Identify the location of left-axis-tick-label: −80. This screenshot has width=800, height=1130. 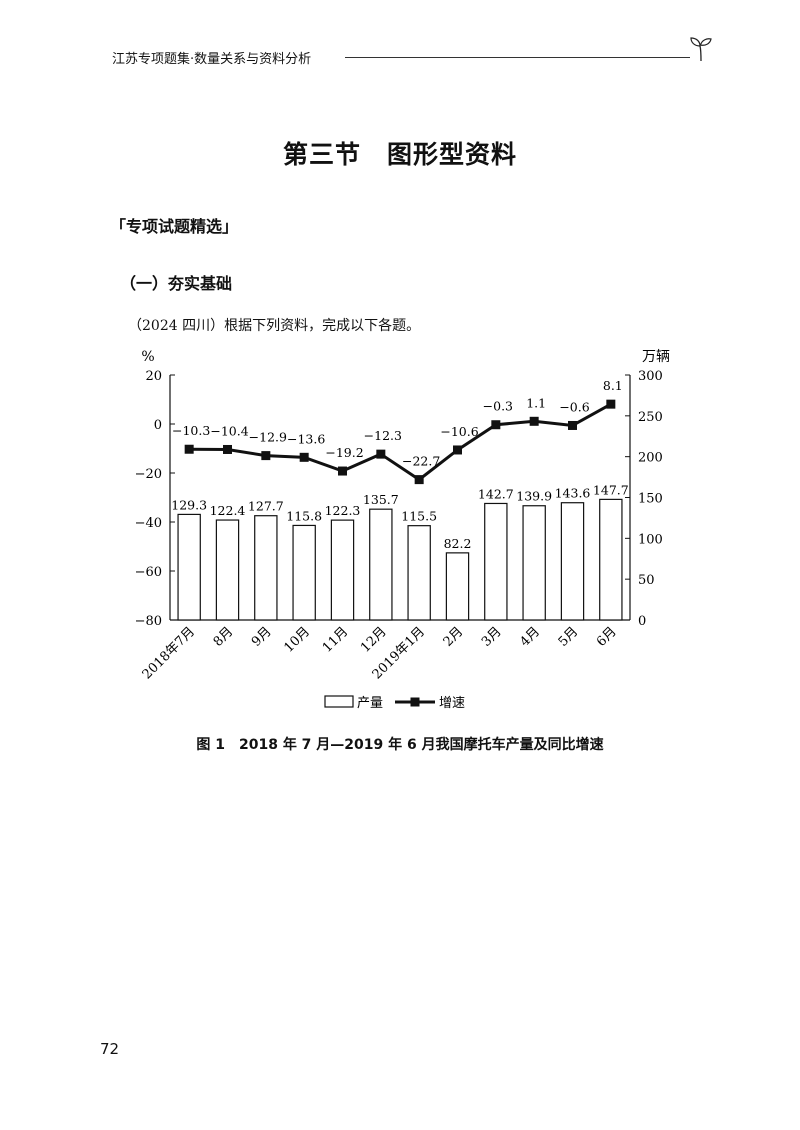
(148, 621).